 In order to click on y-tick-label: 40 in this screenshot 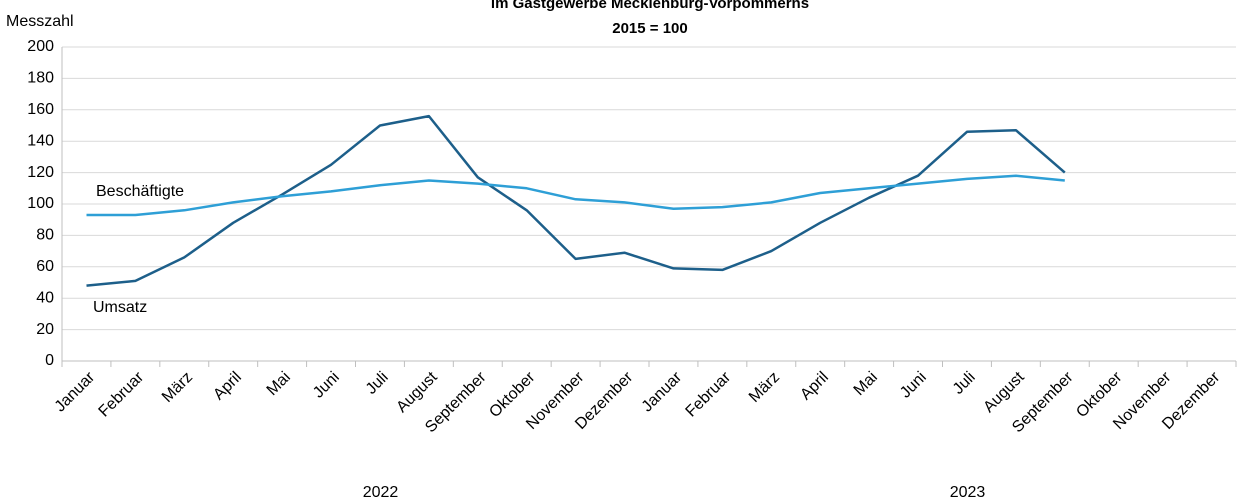, I will do `click(45, 297)`.